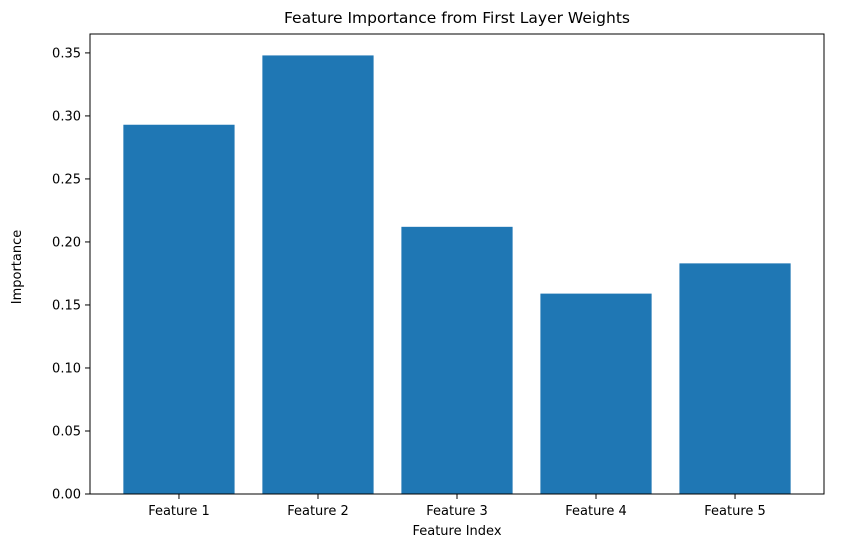 This screenshot has width=855, height=547. What do you see at coordinates (17, 267) in the screenshot?
I see `y-axis-label: Importance` at bounding box center [17, 267].